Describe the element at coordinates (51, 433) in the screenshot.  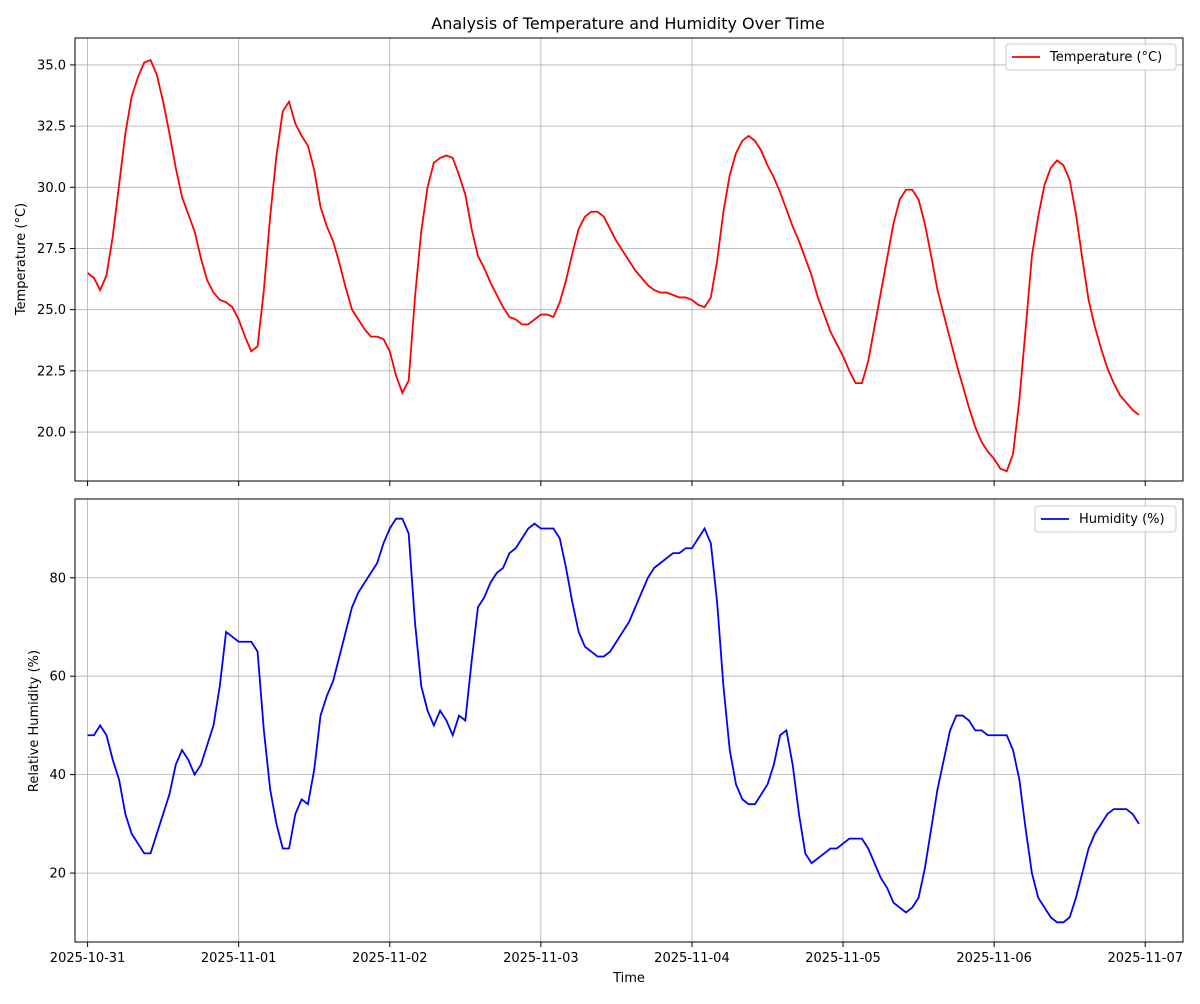
I see `y-tick-label: 20.0` at that location.